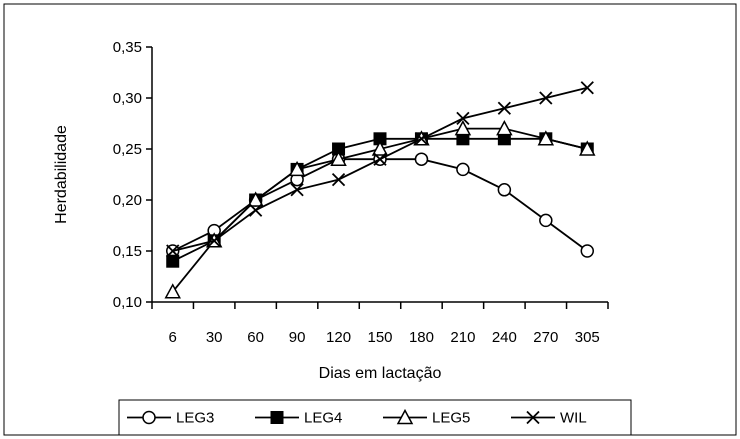 Image resolution: width=740 pixels, height=439 pixels. Describe the element at coordinates (549, 418) in the screenshot. I see `legend-item-wil: WIL` at that location.